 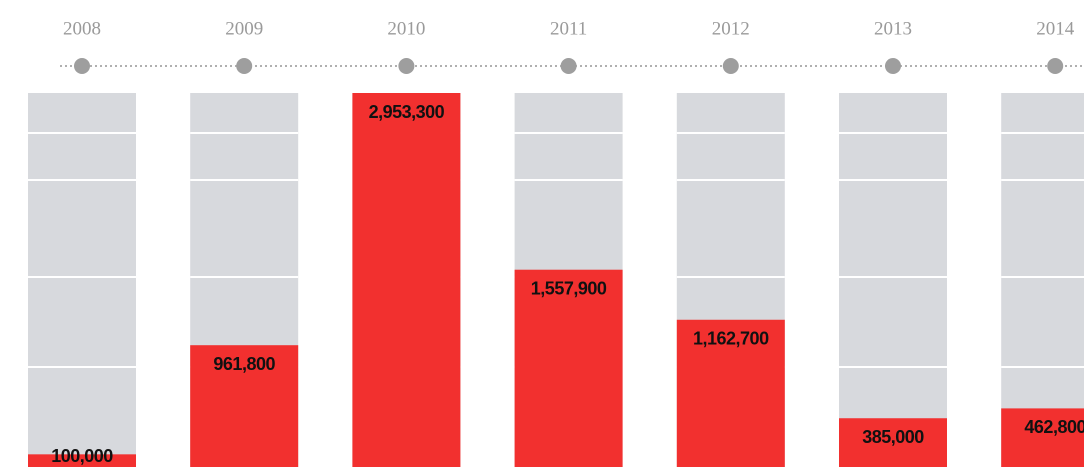 I want to click on value-label: 462,800, so click(x=1054, y=427).